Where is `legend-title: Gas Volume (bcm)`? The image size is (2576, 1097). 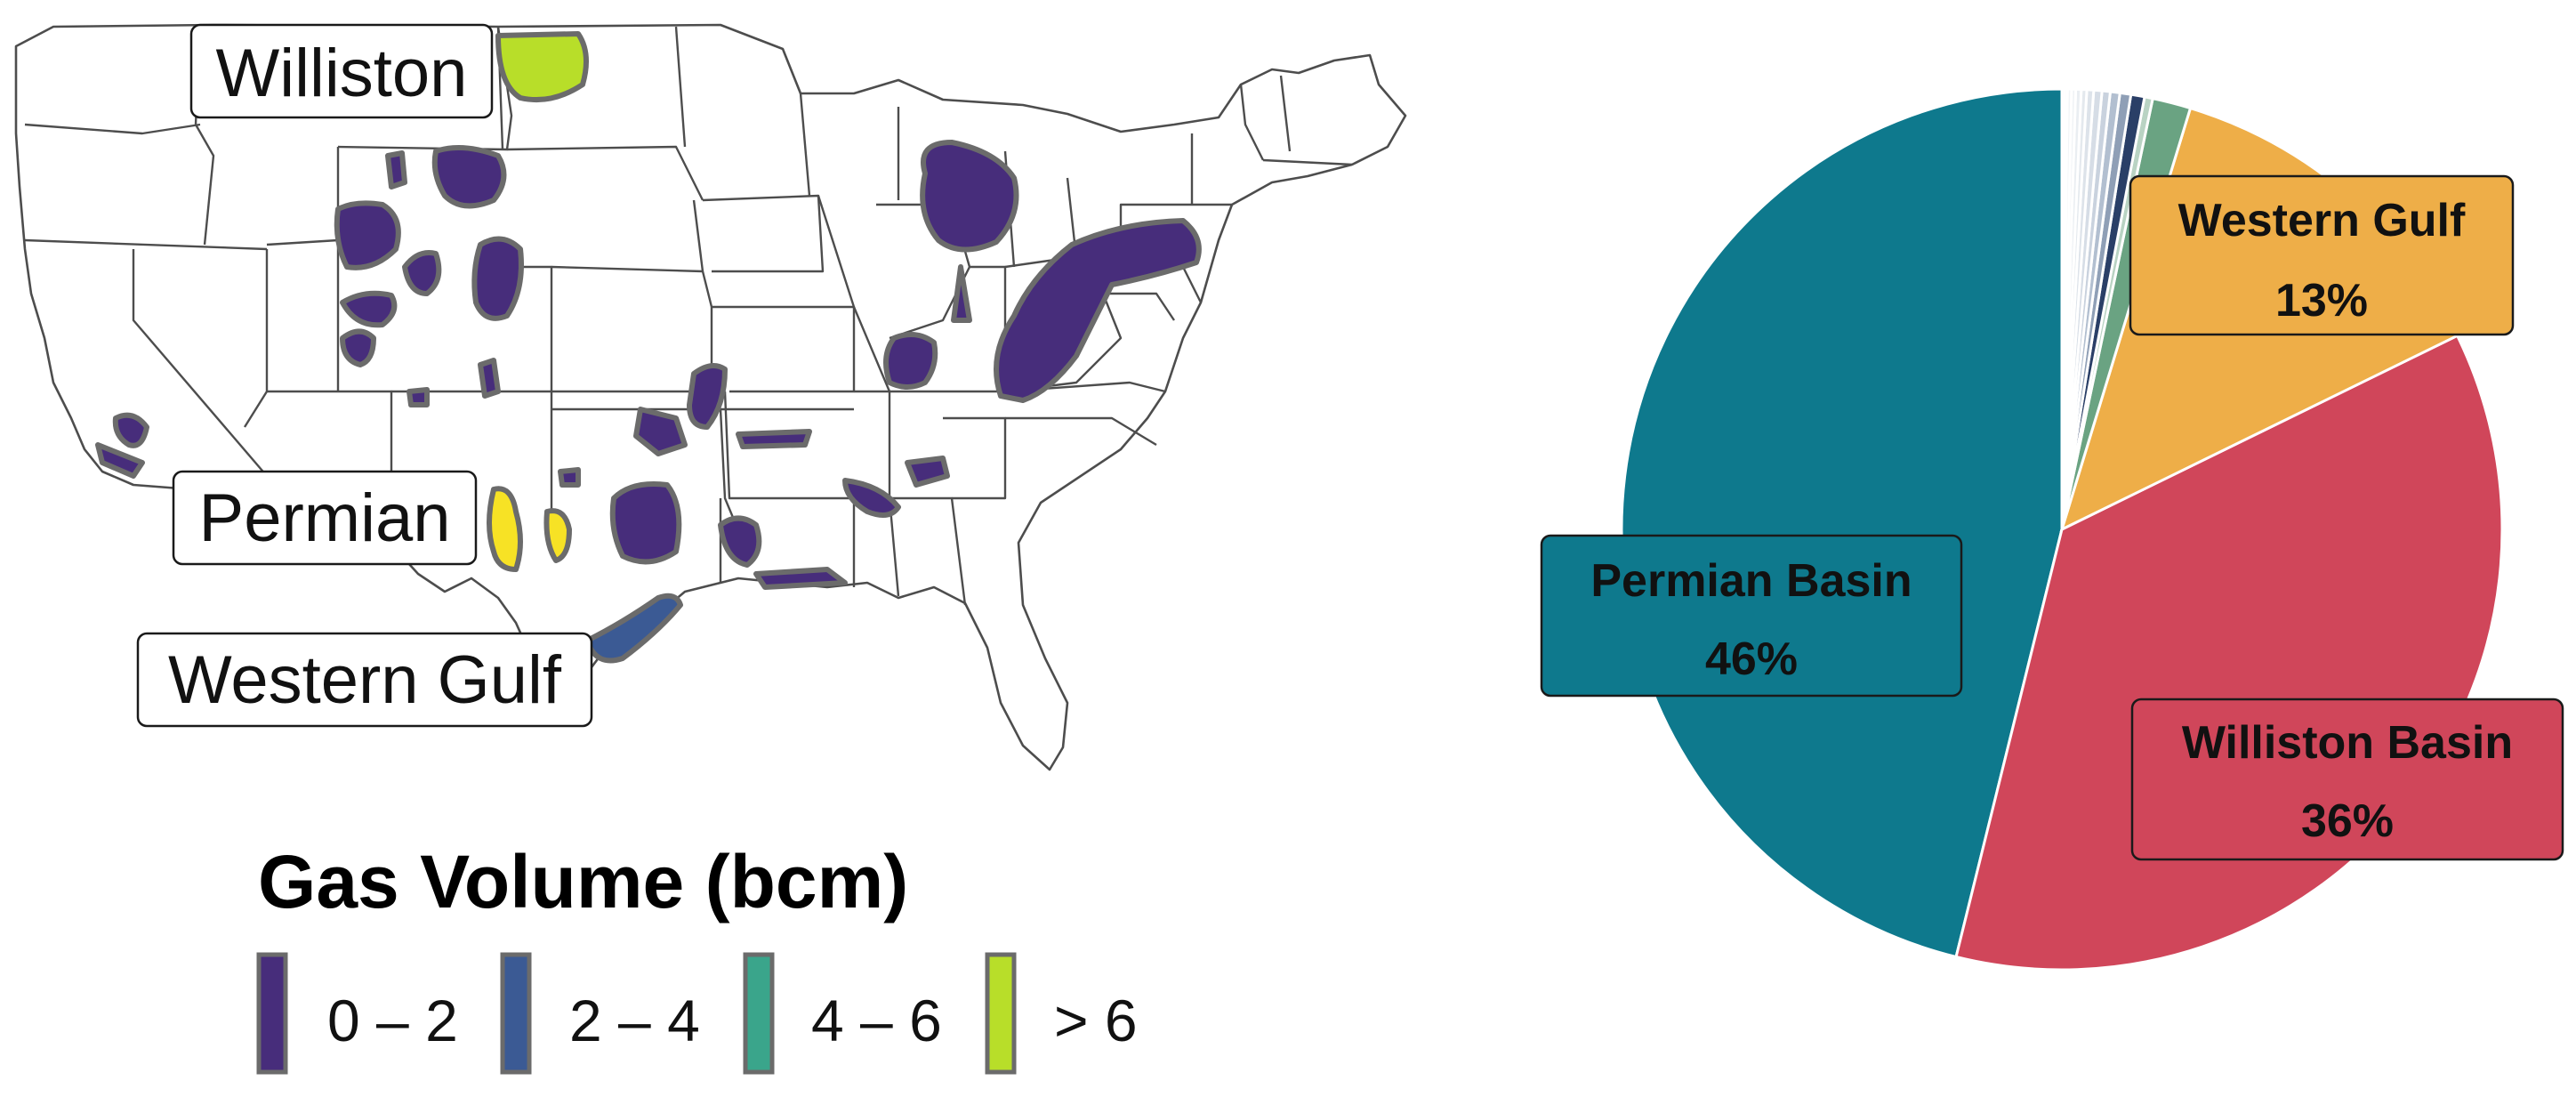
legend-title: Gas Volume (bcm) is located at coordinates (583, 882).